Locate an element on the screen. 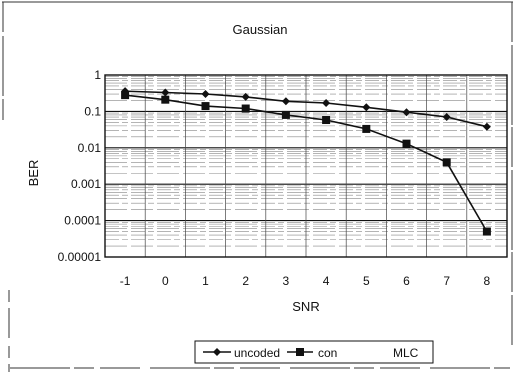 The height and width of the screenshot is (374, 515). y-tick-labels: 1 0.1 0.01 0.001 0.0001 0.00001 is located at coordinates (80, 166).